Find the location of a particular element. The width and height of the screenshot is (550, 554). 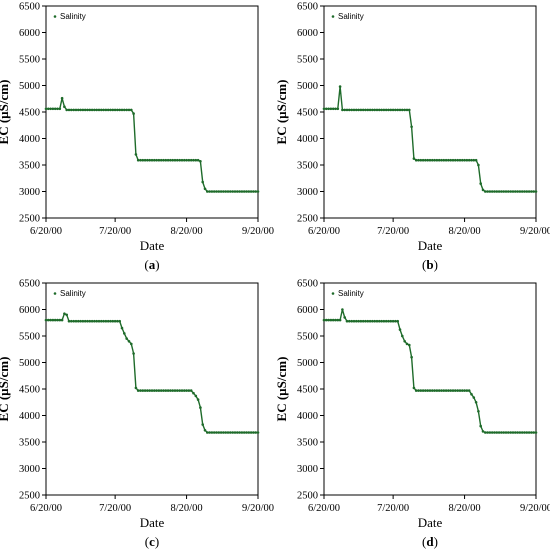

y-tick-label: 3500 is located at coordinates (29, 166).